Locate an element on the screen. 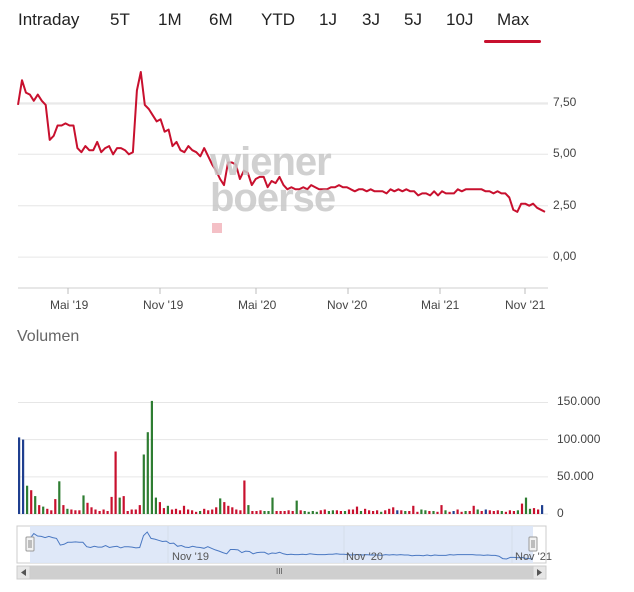  price-x-tick: Mai '20 is located at coordinates (257, 305).